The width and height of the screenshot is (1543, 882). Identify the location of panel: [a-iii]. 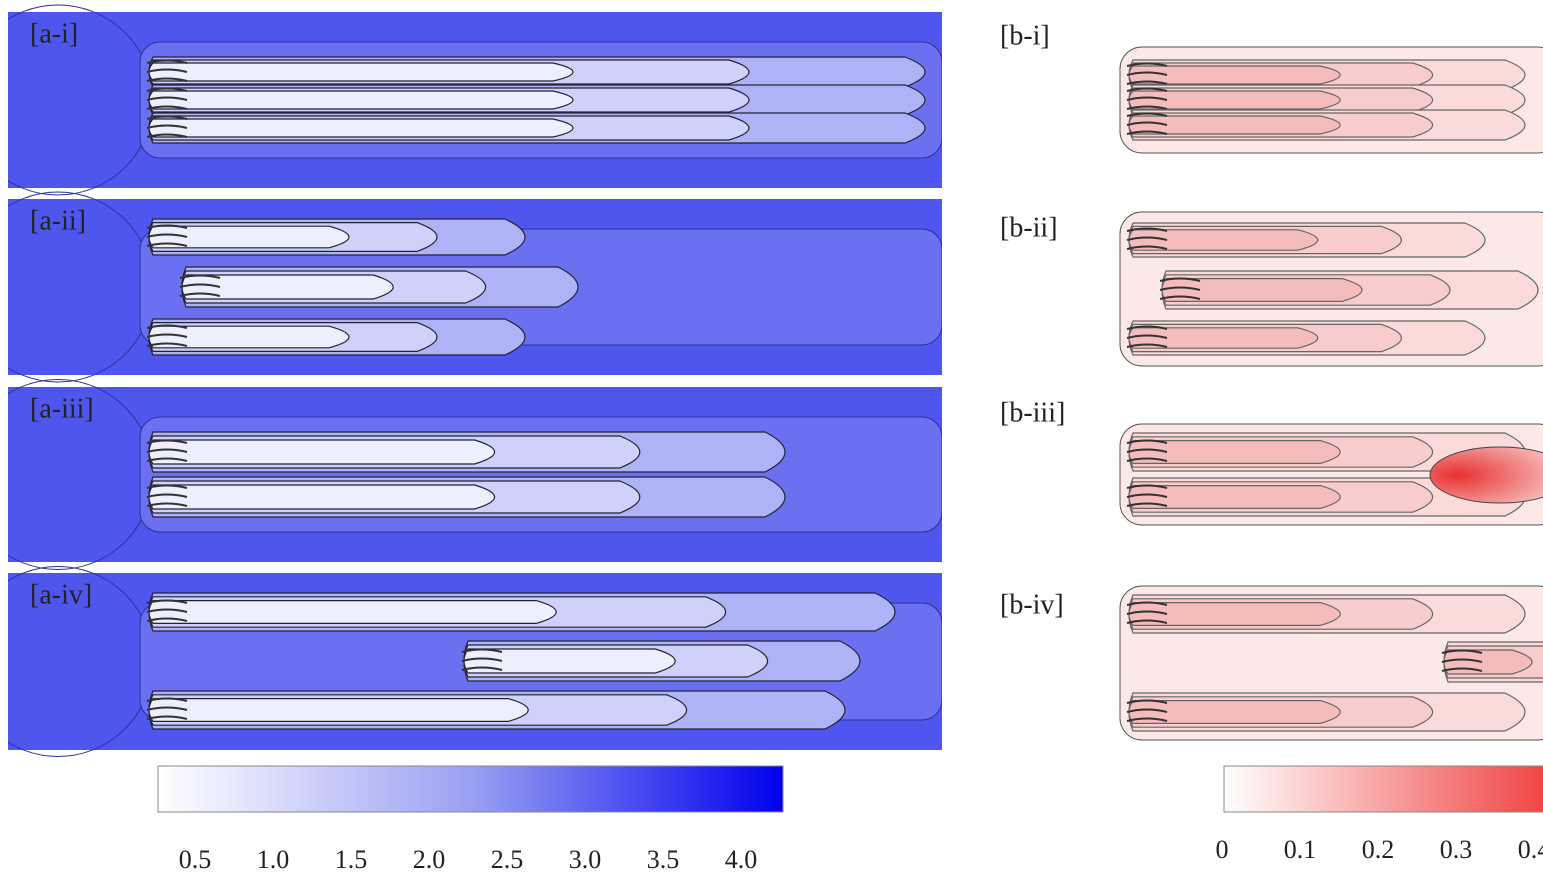
(475, 474).